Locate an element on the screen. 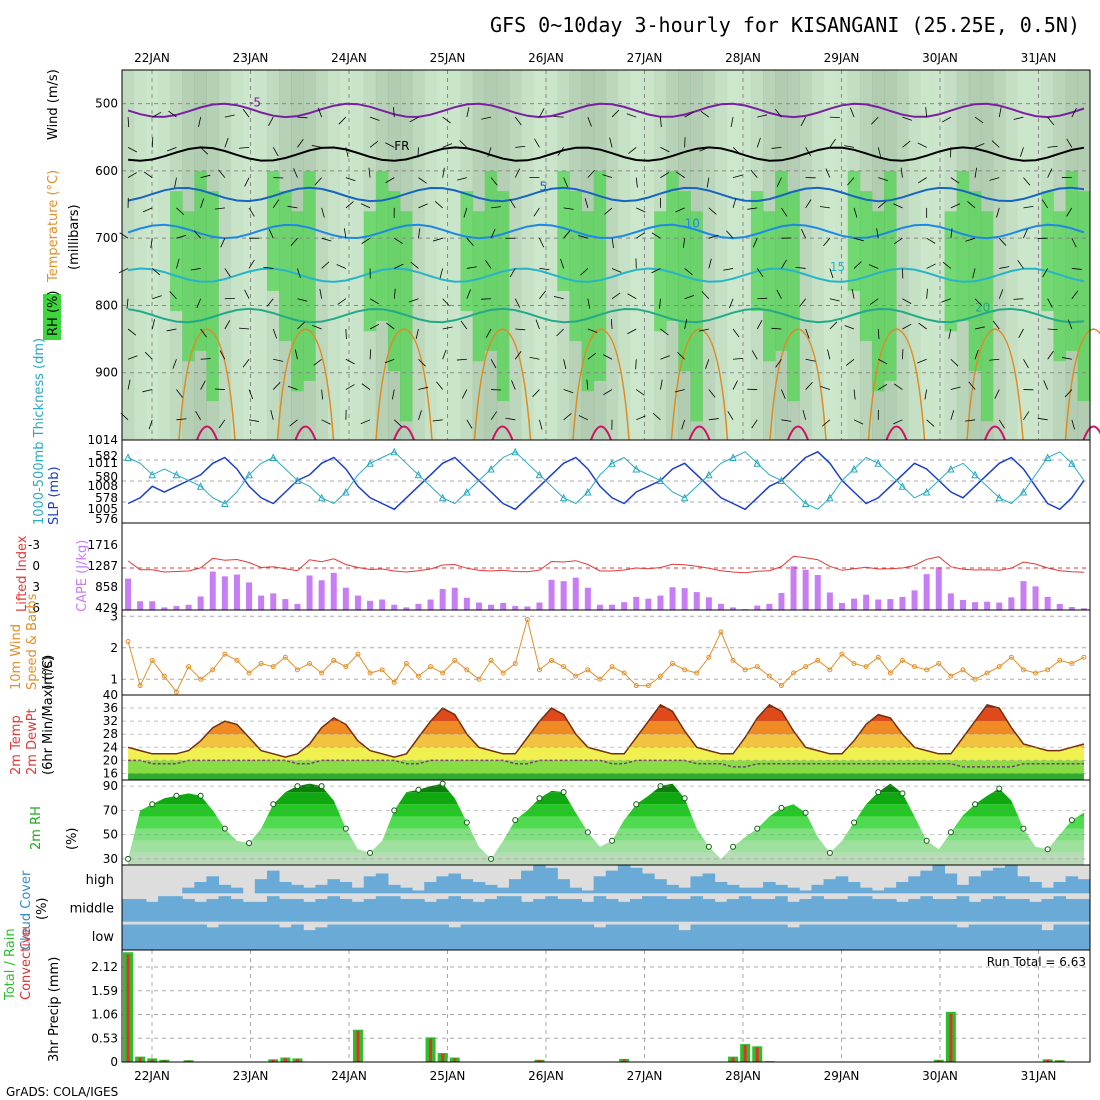 The image size is (1100, 1100). run-total-label: Run Total = 6.63 is located at coordinates (1036, 962).